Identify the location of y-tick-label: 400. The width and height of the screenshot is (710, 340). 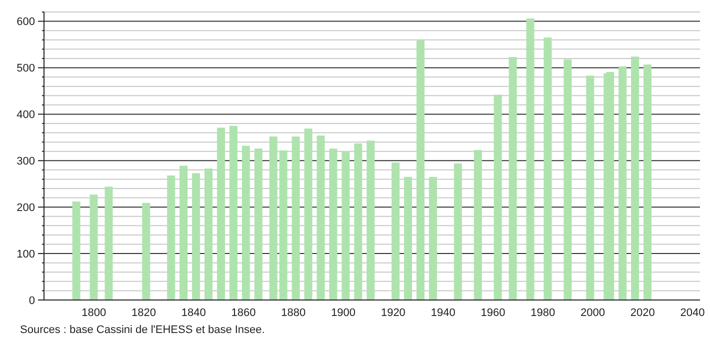
(25, 115).